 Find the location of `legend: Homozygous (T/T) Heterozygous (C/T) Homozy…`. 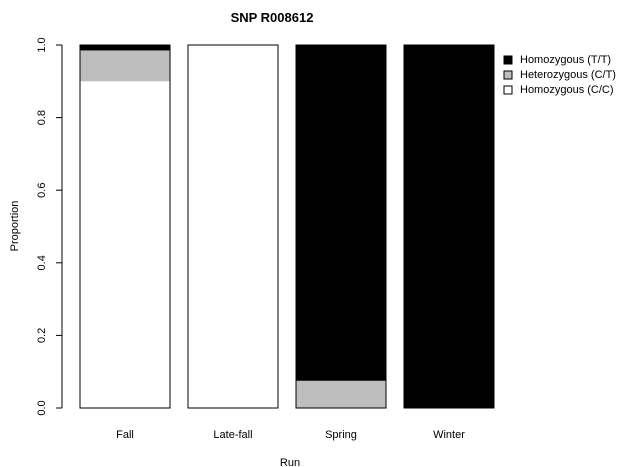

legend: Homozygous (T/T) Heterozygous (C/T) Homozy… is located at coordinates (559, 75).